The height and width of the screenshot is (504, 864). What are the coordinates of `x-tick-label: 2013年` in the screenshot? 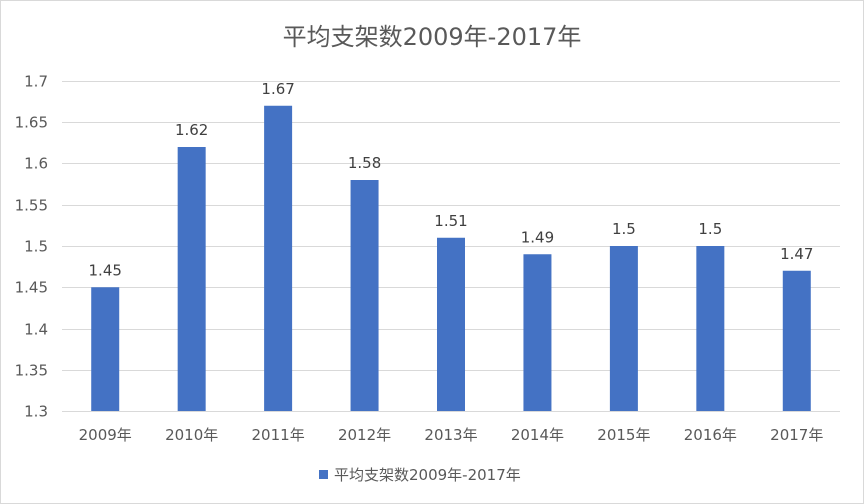 It's located at (450, 435).